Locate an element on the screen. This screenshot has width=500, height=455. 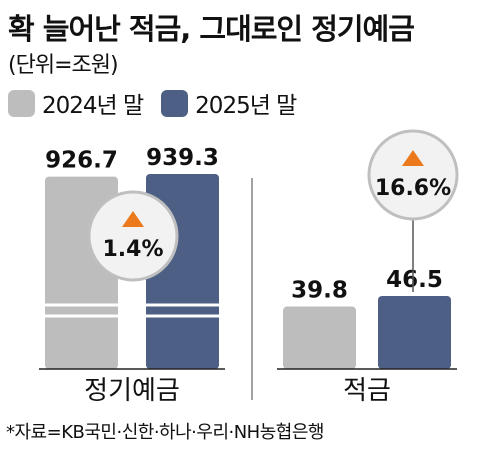
bar-value-label-0-0: 926.7 is located at coordinates (81, 161).